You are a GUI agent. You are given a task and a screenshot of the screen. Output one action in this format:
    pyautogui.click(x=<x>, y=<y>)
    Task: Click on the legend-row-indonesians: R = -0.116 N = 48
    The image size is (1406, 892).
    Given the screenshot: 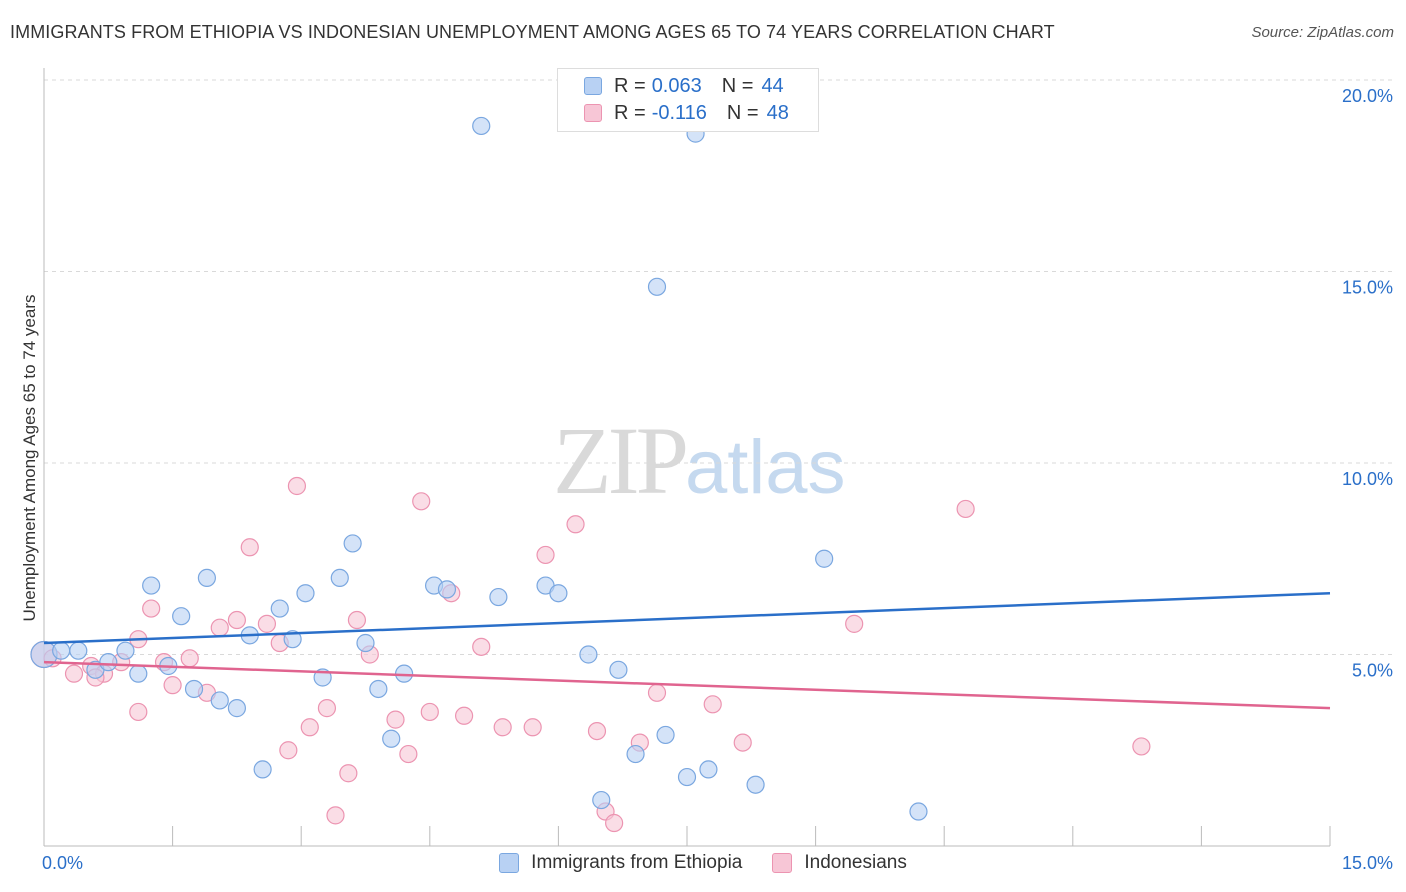 What is the action you would take?
    pyautogui.click(x=686, y=113)
    